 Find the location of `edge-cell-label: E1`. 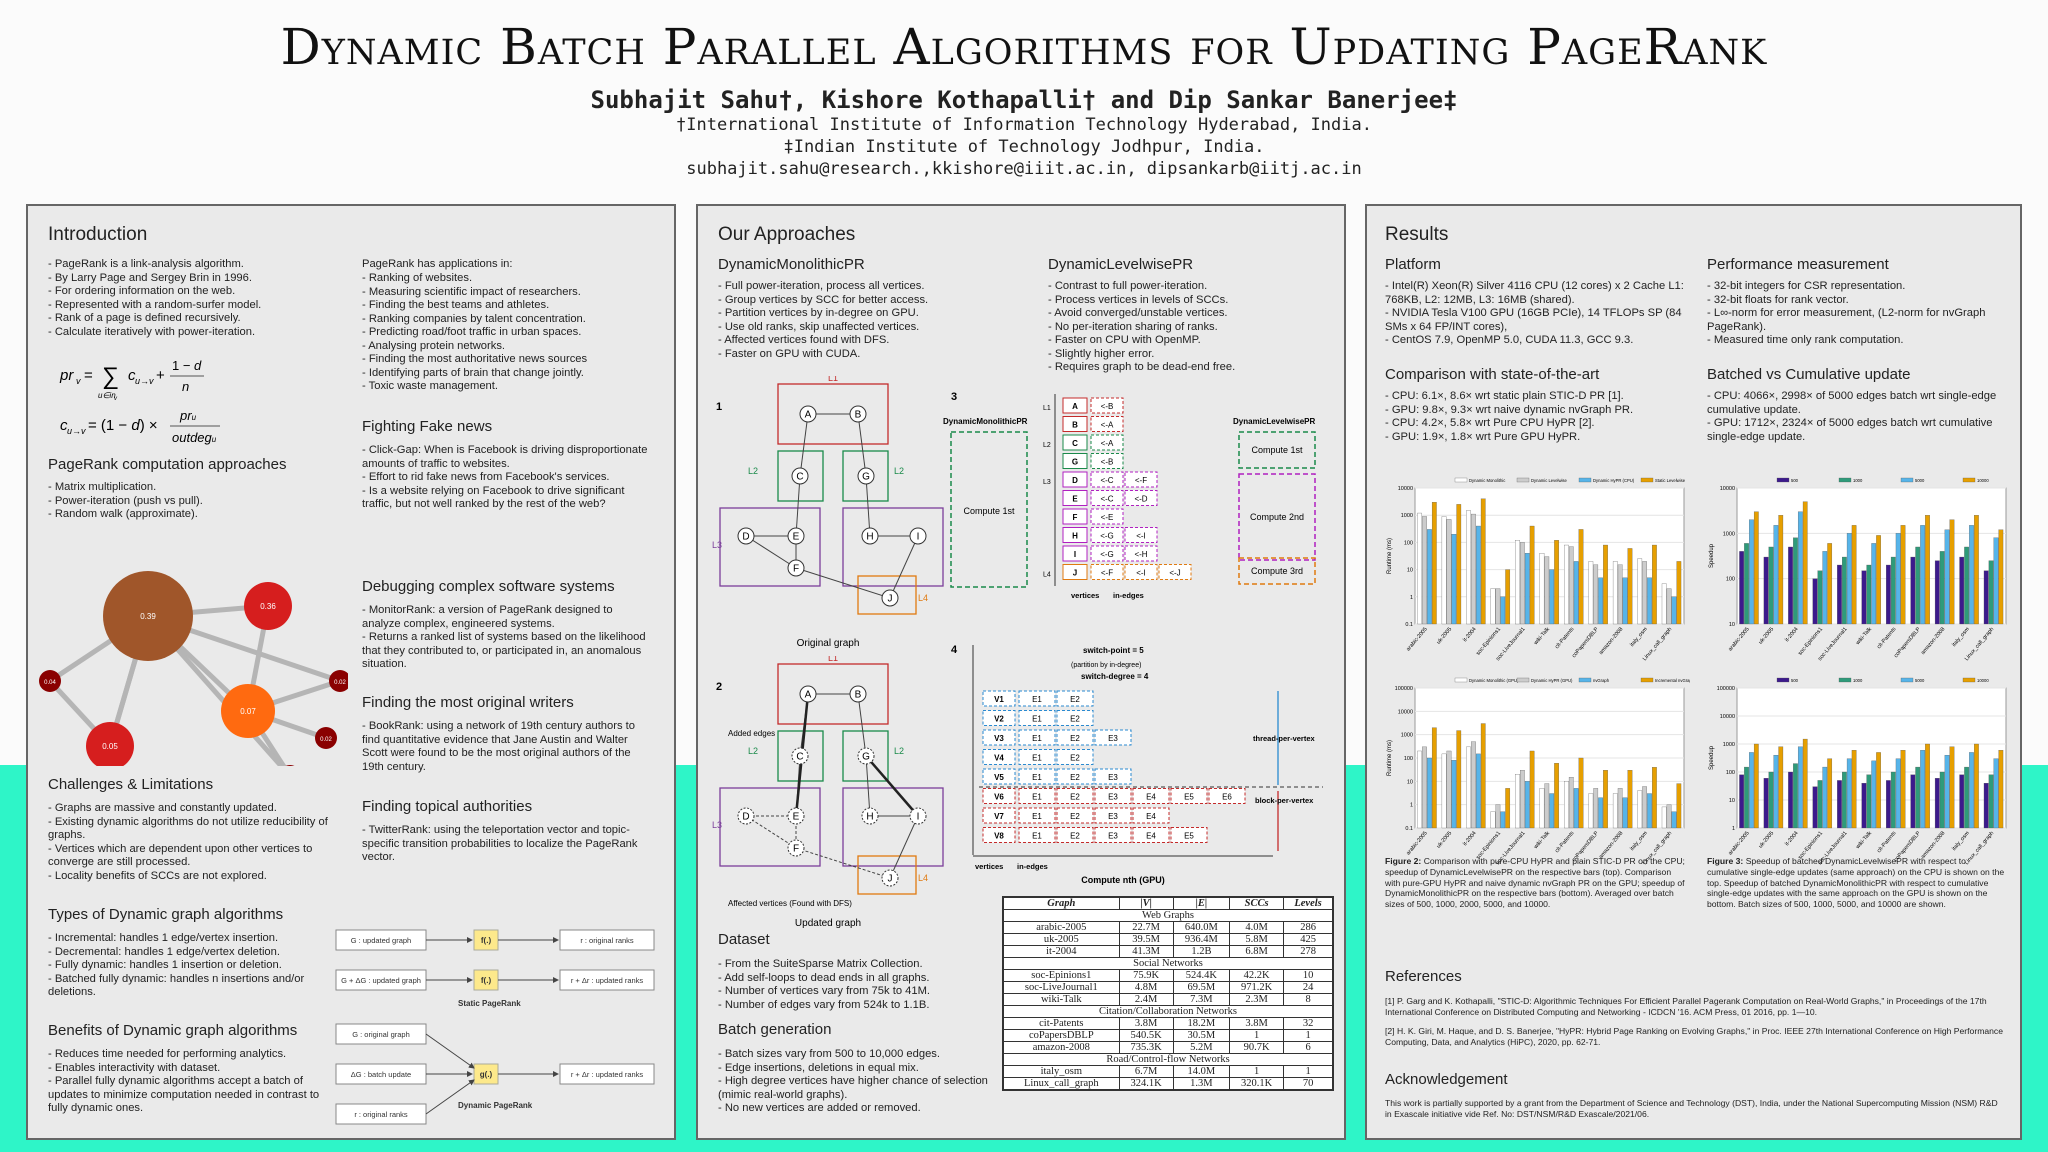

edge-cell-label: E1 is located at coordinates (1037, 719).